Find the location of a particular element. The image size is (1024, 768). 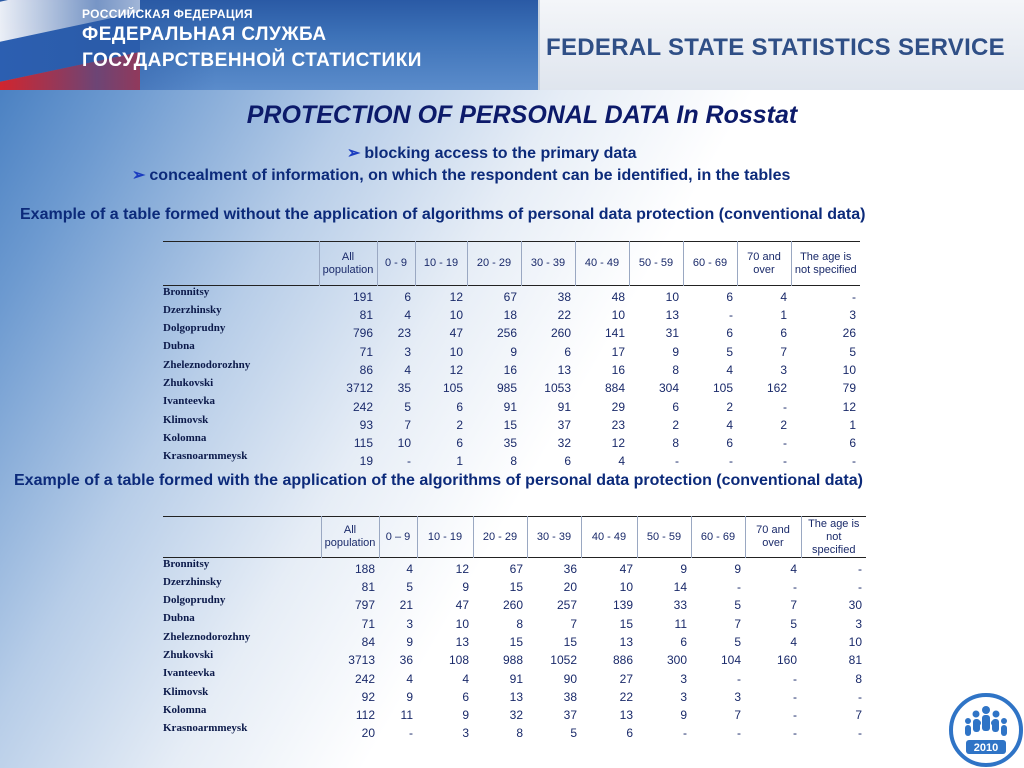

table-row: Dolgoprudny 796 23 47 256 260 141 31 6 6 26 is located at coordinates (511, 331).